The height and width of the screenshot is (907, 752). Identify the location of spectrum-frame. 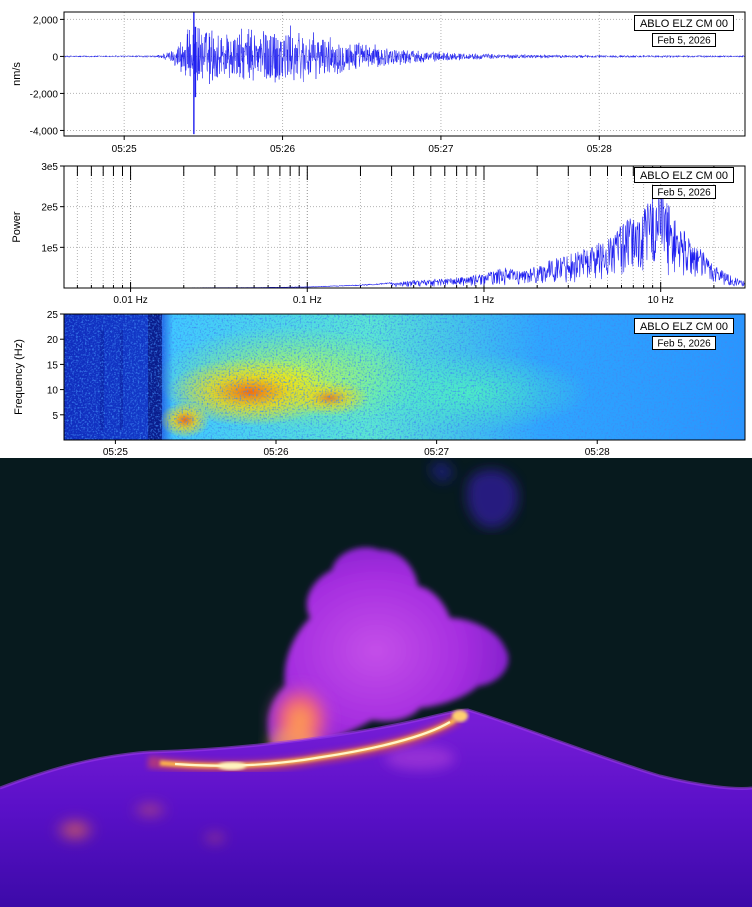
(404, 227).